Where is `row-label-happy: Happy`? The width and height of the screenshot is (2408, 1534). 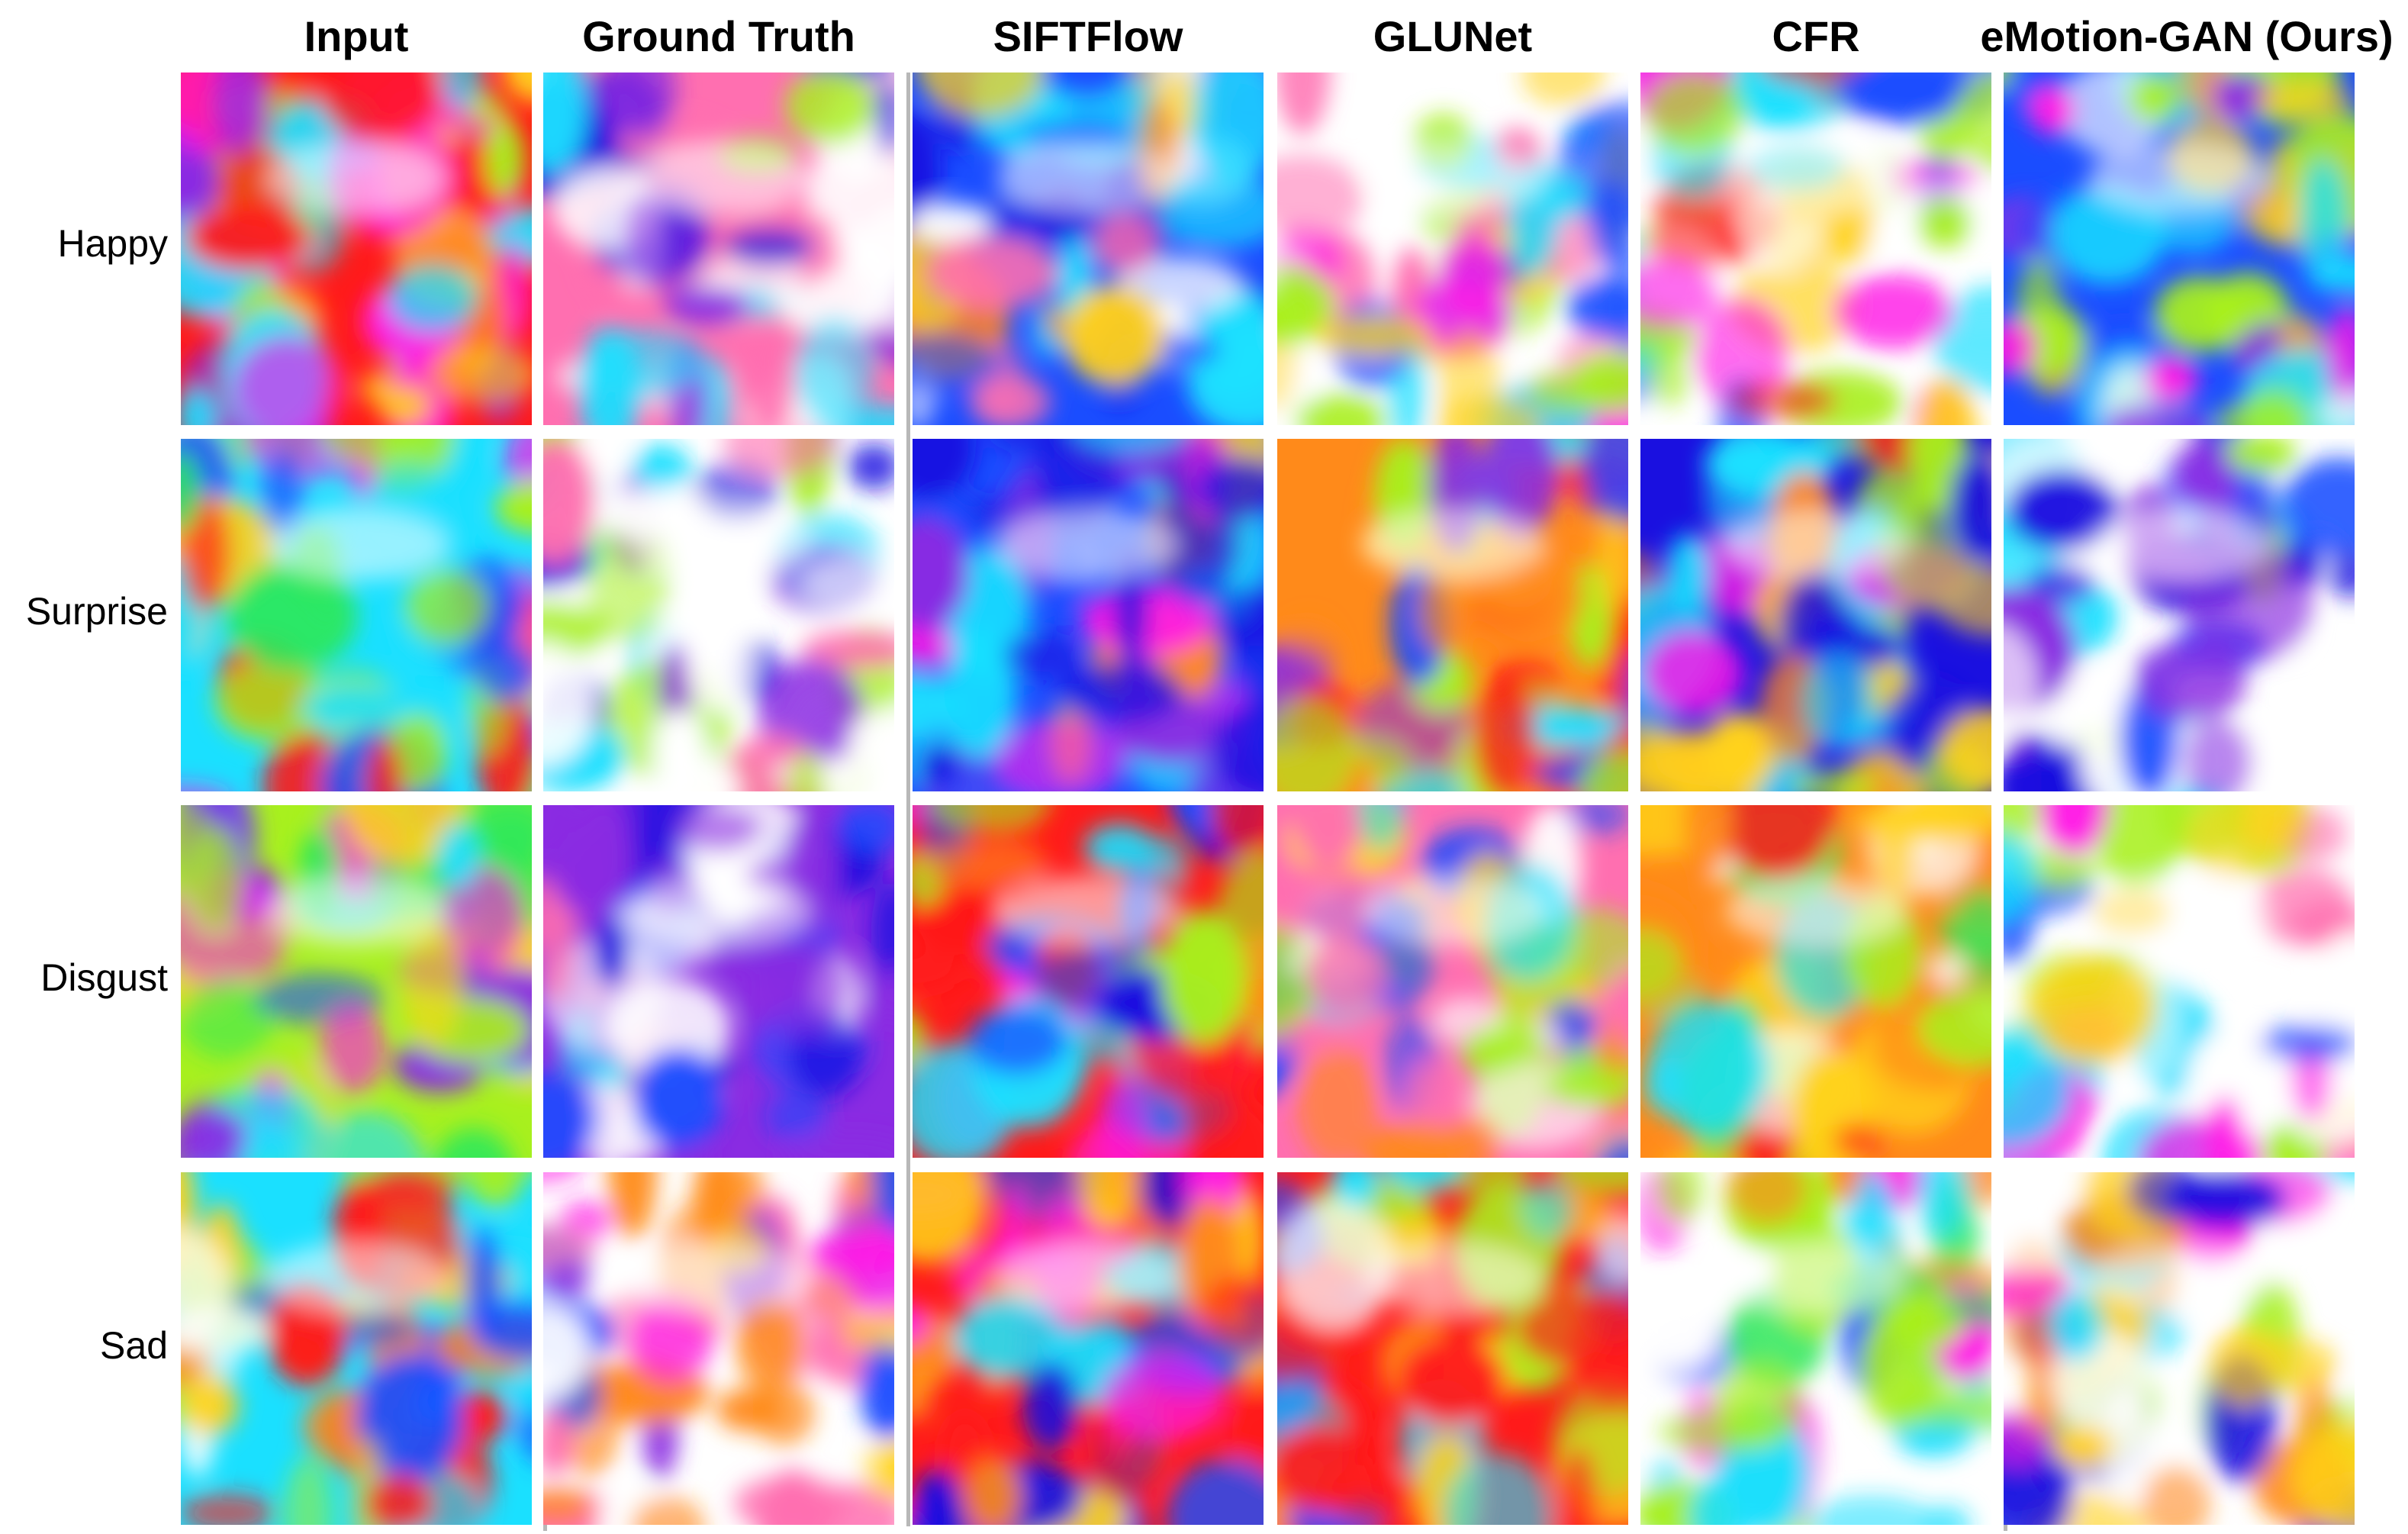
row-label-happy: Happy is located at coordinates (112, 243).